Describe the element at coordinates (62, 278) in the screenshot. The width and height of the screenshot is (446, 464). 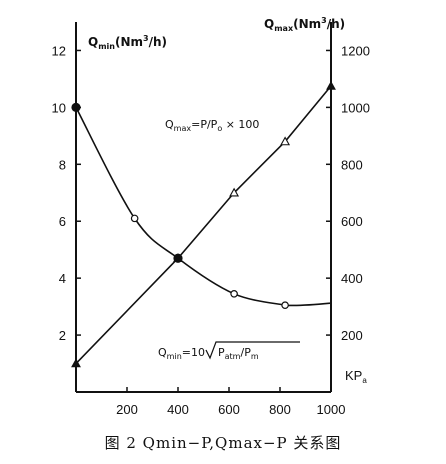
I see `left-tick-label: 4` at that location.